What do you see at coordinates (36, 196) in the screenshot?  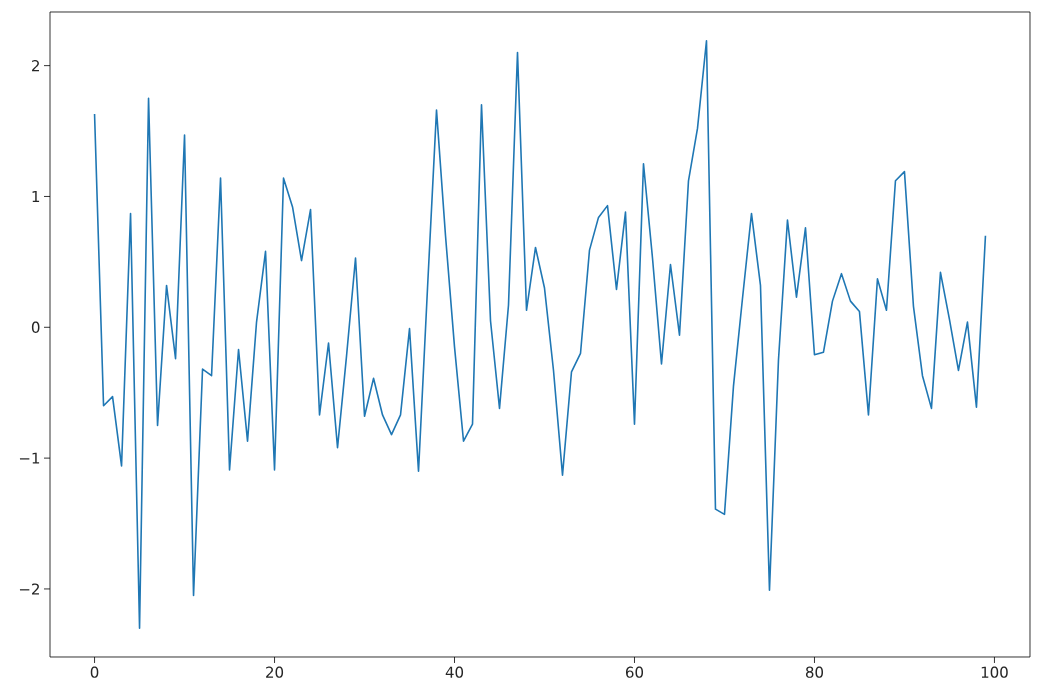 I see `y-tick-label: 1` at bounding box center [36, 196].